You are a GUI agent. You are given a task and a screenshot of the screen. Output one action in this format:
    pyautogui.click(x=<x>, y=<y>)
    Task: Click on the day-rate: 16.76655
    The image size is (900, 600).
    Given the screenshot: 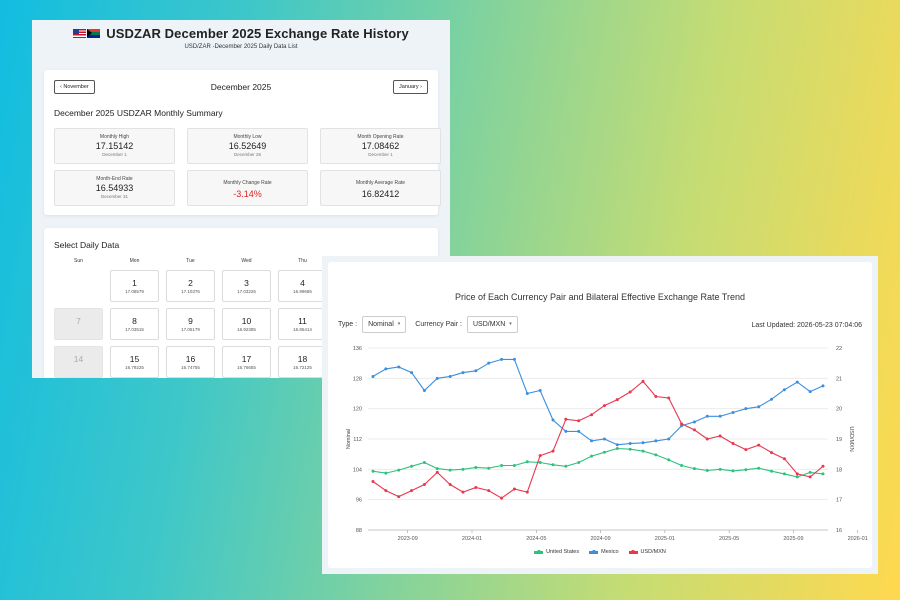 What is the action you would take?
    pyautogui.click(x=246, y=367)
    